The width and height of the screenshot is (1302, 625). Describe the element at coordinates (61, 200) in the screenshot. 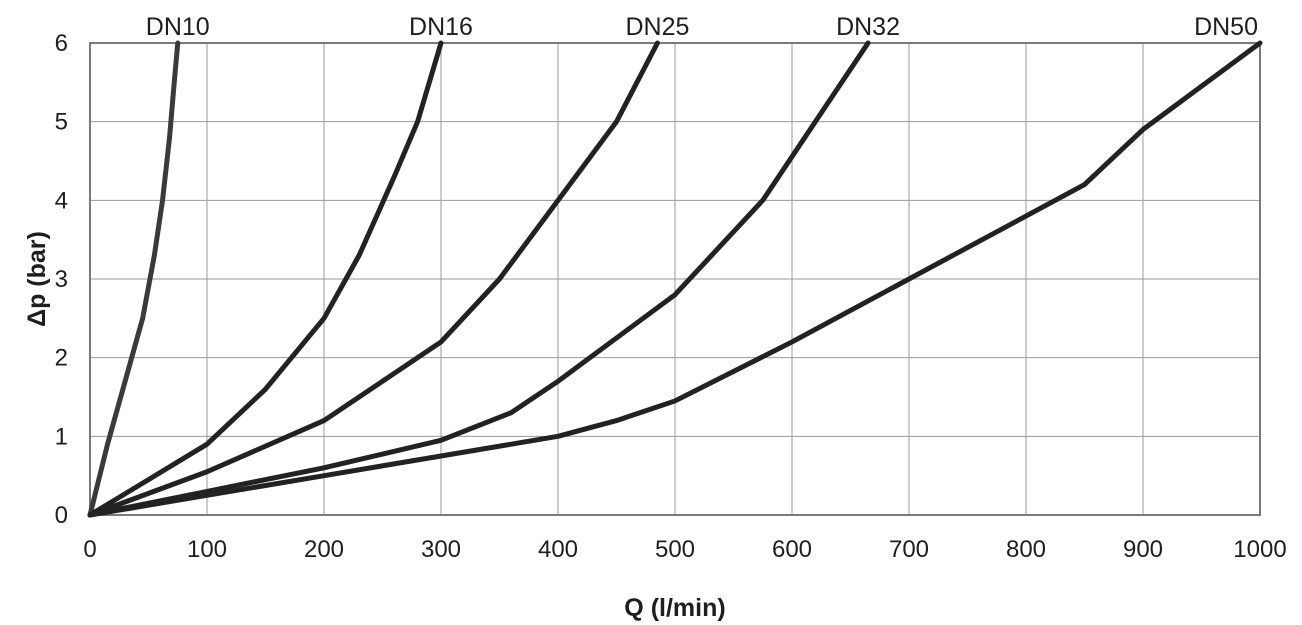

I see `y-tick-label: 4` at that location.